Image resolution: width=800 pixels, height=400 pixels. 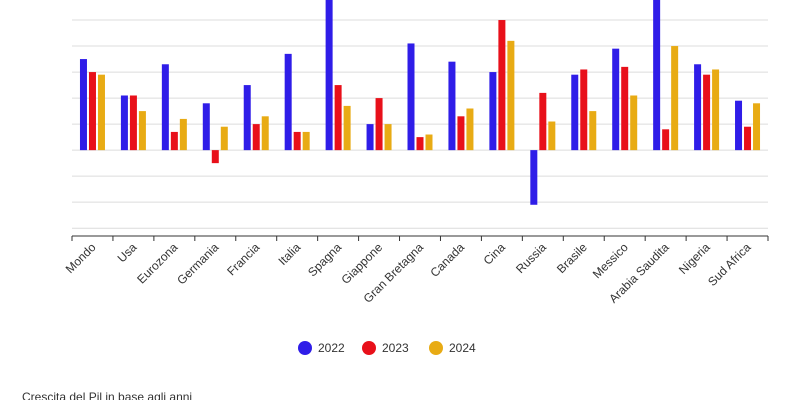 What do you see at coordinates (127, 252) in the screenshot?
I see `x-tick-label: Usa` at bounding box center [127, 252].